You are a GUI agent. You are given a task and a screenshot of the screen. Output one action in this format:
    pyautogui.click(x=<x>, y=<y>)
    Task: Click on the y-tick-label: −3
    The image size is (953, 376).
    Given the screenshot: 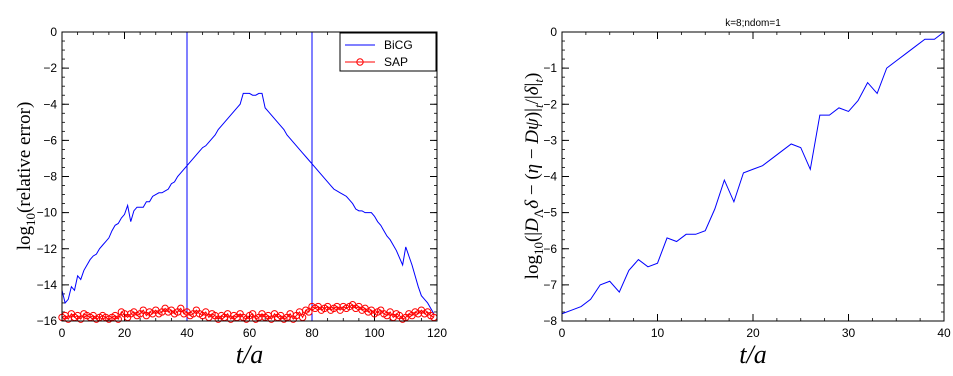 What is the action you would take?
    pyautogui.click(x=550, y=140)
    